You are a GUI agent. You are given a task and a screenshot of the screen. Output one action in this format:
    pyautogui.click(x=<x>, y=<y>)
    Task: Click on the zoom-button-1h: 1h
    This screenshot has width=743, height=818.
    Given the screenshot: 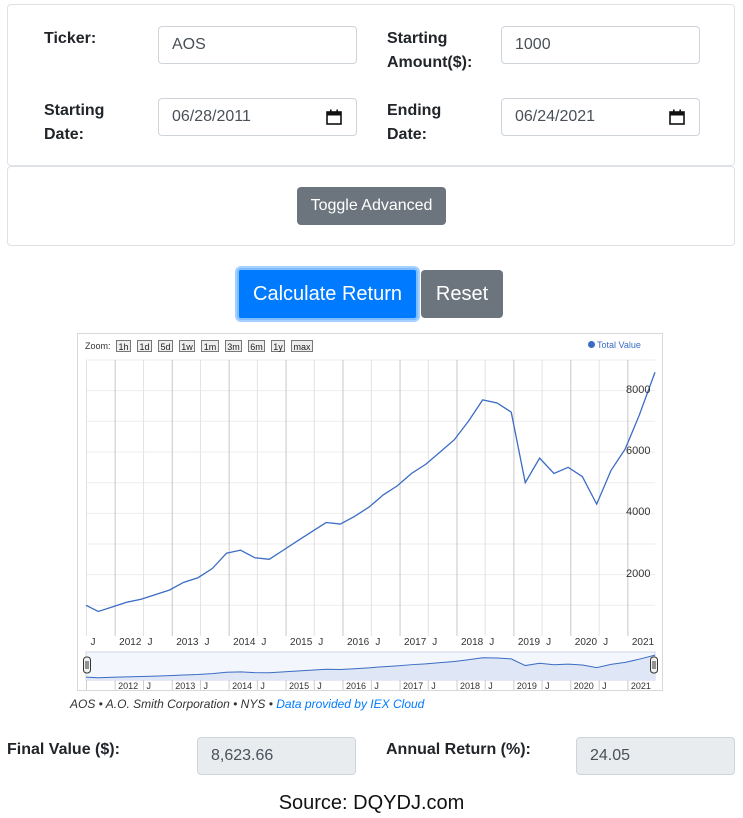 What is the action you would take?
    pyautogui.click(x=123, y=346)
    